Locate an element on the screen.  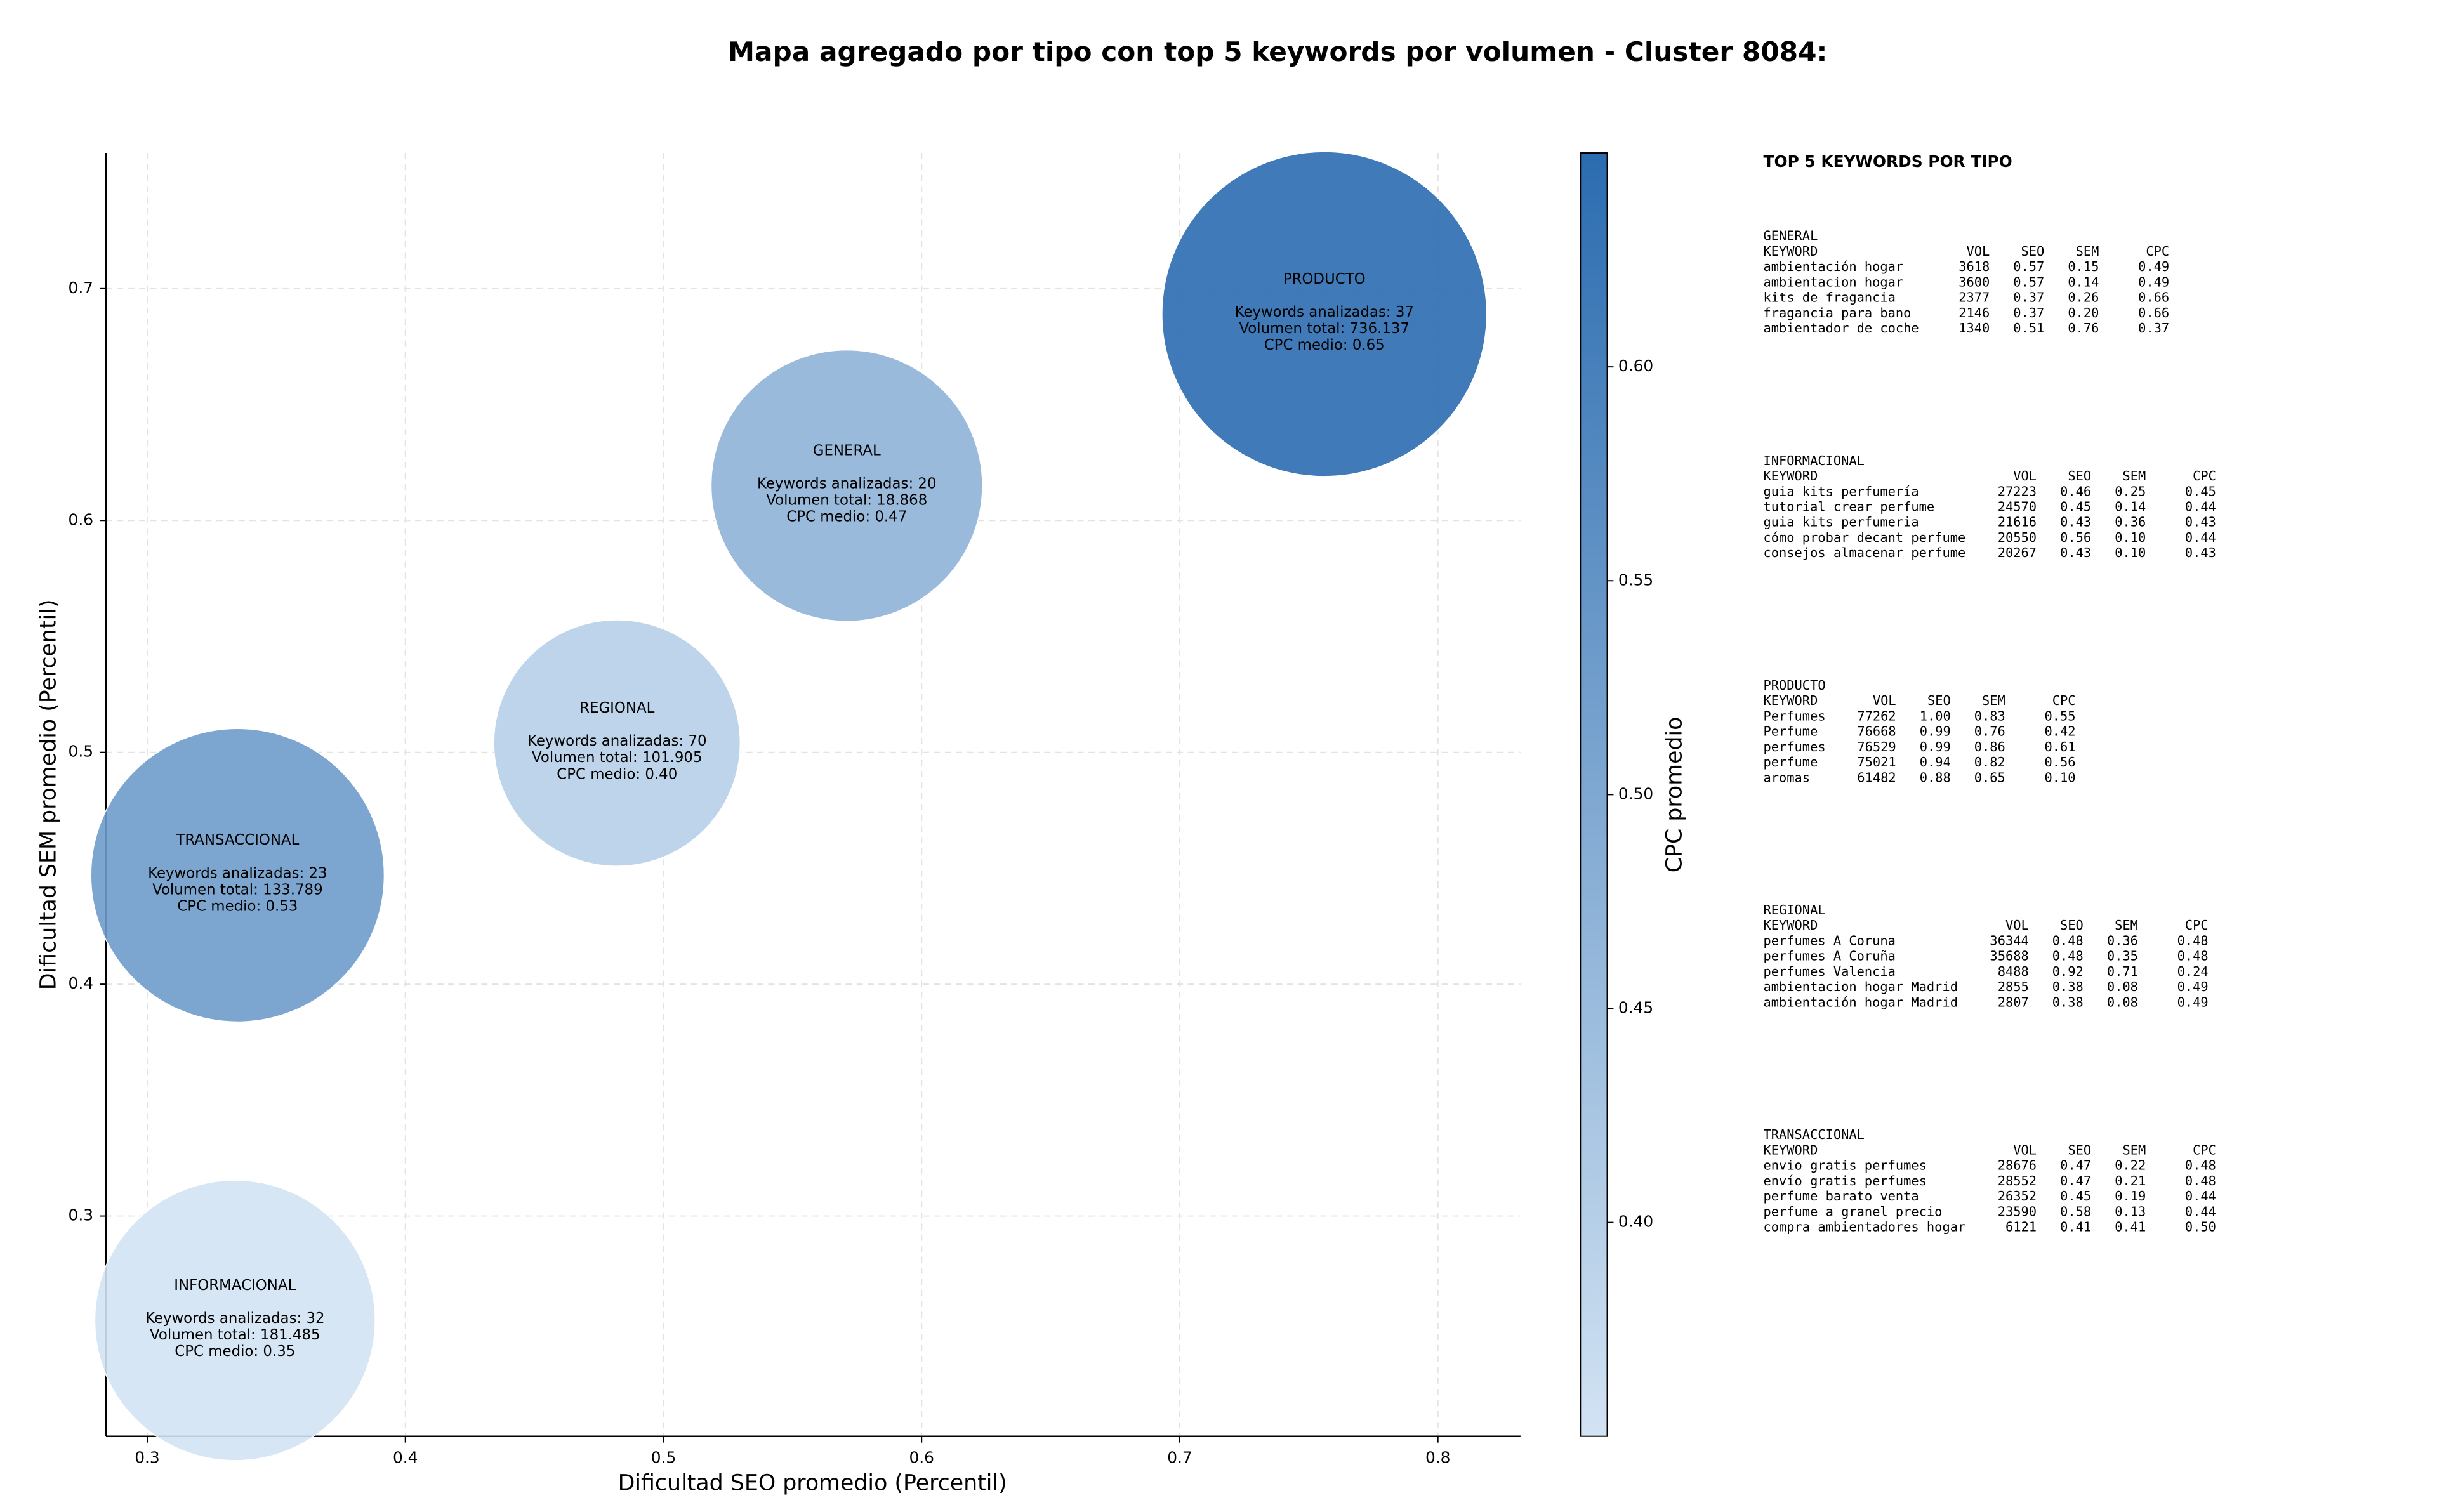
table-cell: fragancia para bano is located at coordinates (1838, 313).